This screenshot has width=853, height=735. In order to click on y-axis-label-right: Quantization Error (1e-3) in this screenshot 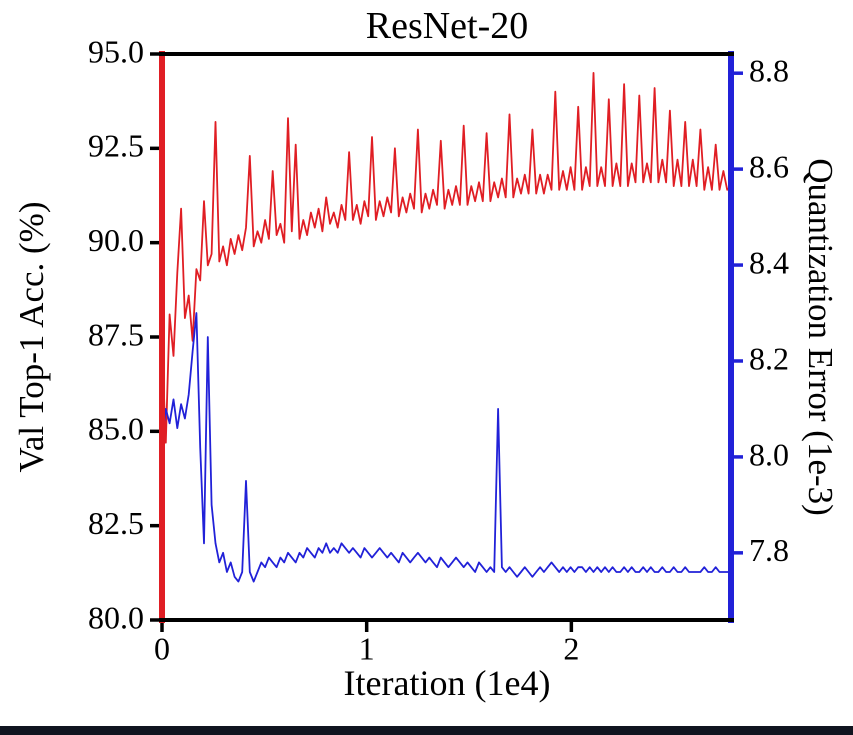, I will do `click(820, 337)`.